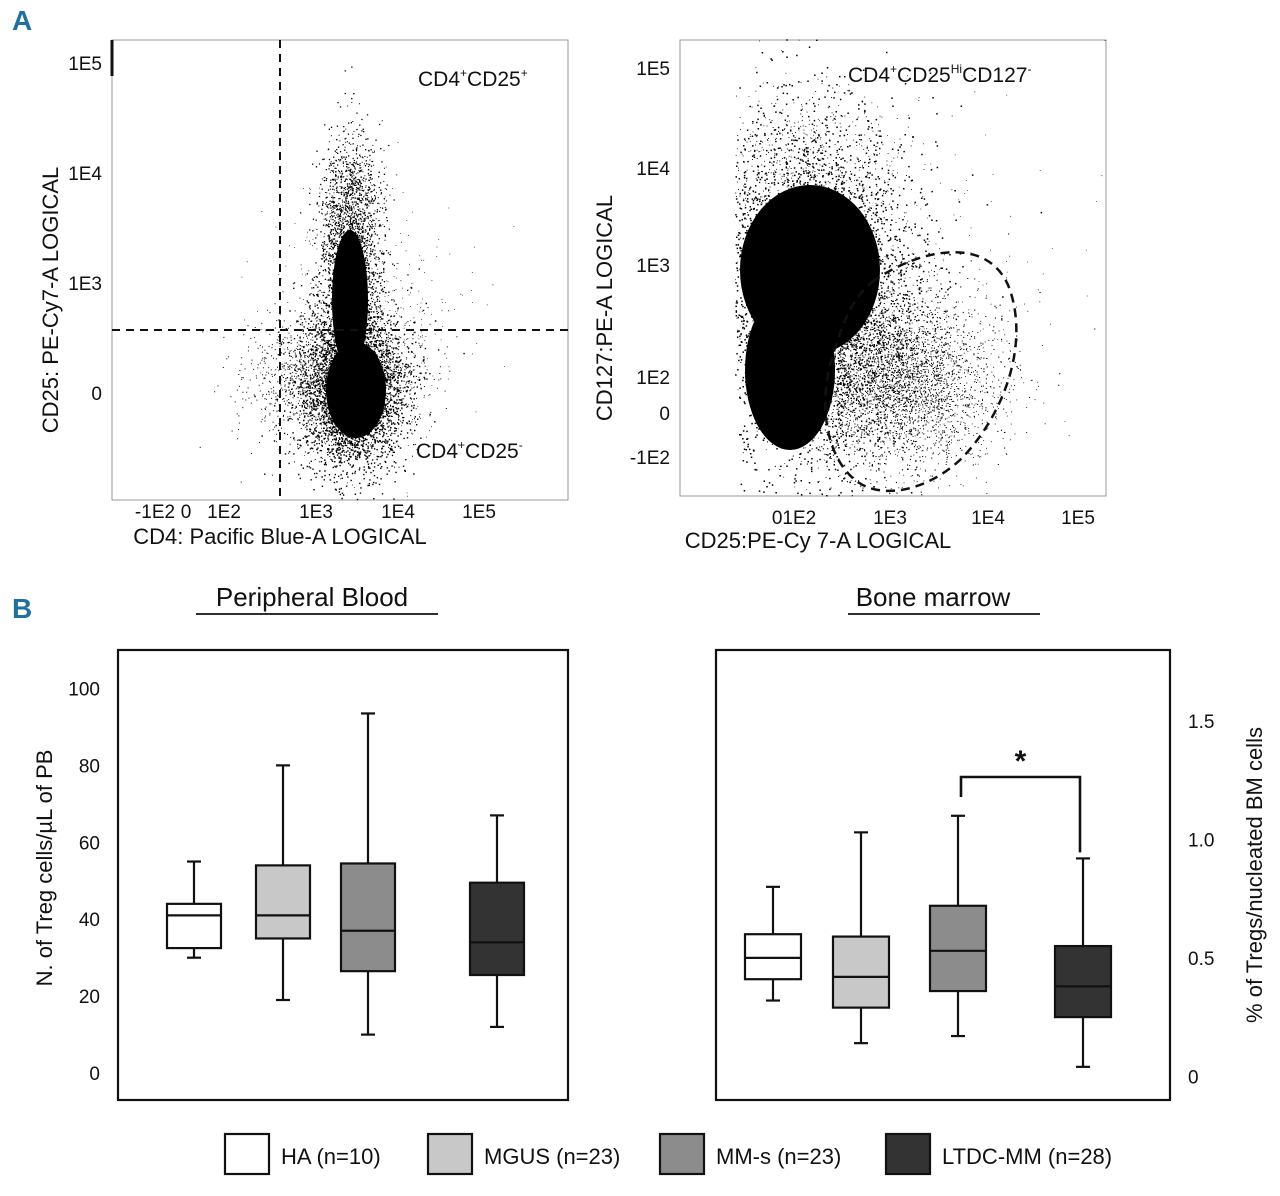 The height and width of the screenshot is (1196, 1280). Describe the element at coordinates (155, 512) in the screenshot. I see `x-tick-label: -1E2` at that location.